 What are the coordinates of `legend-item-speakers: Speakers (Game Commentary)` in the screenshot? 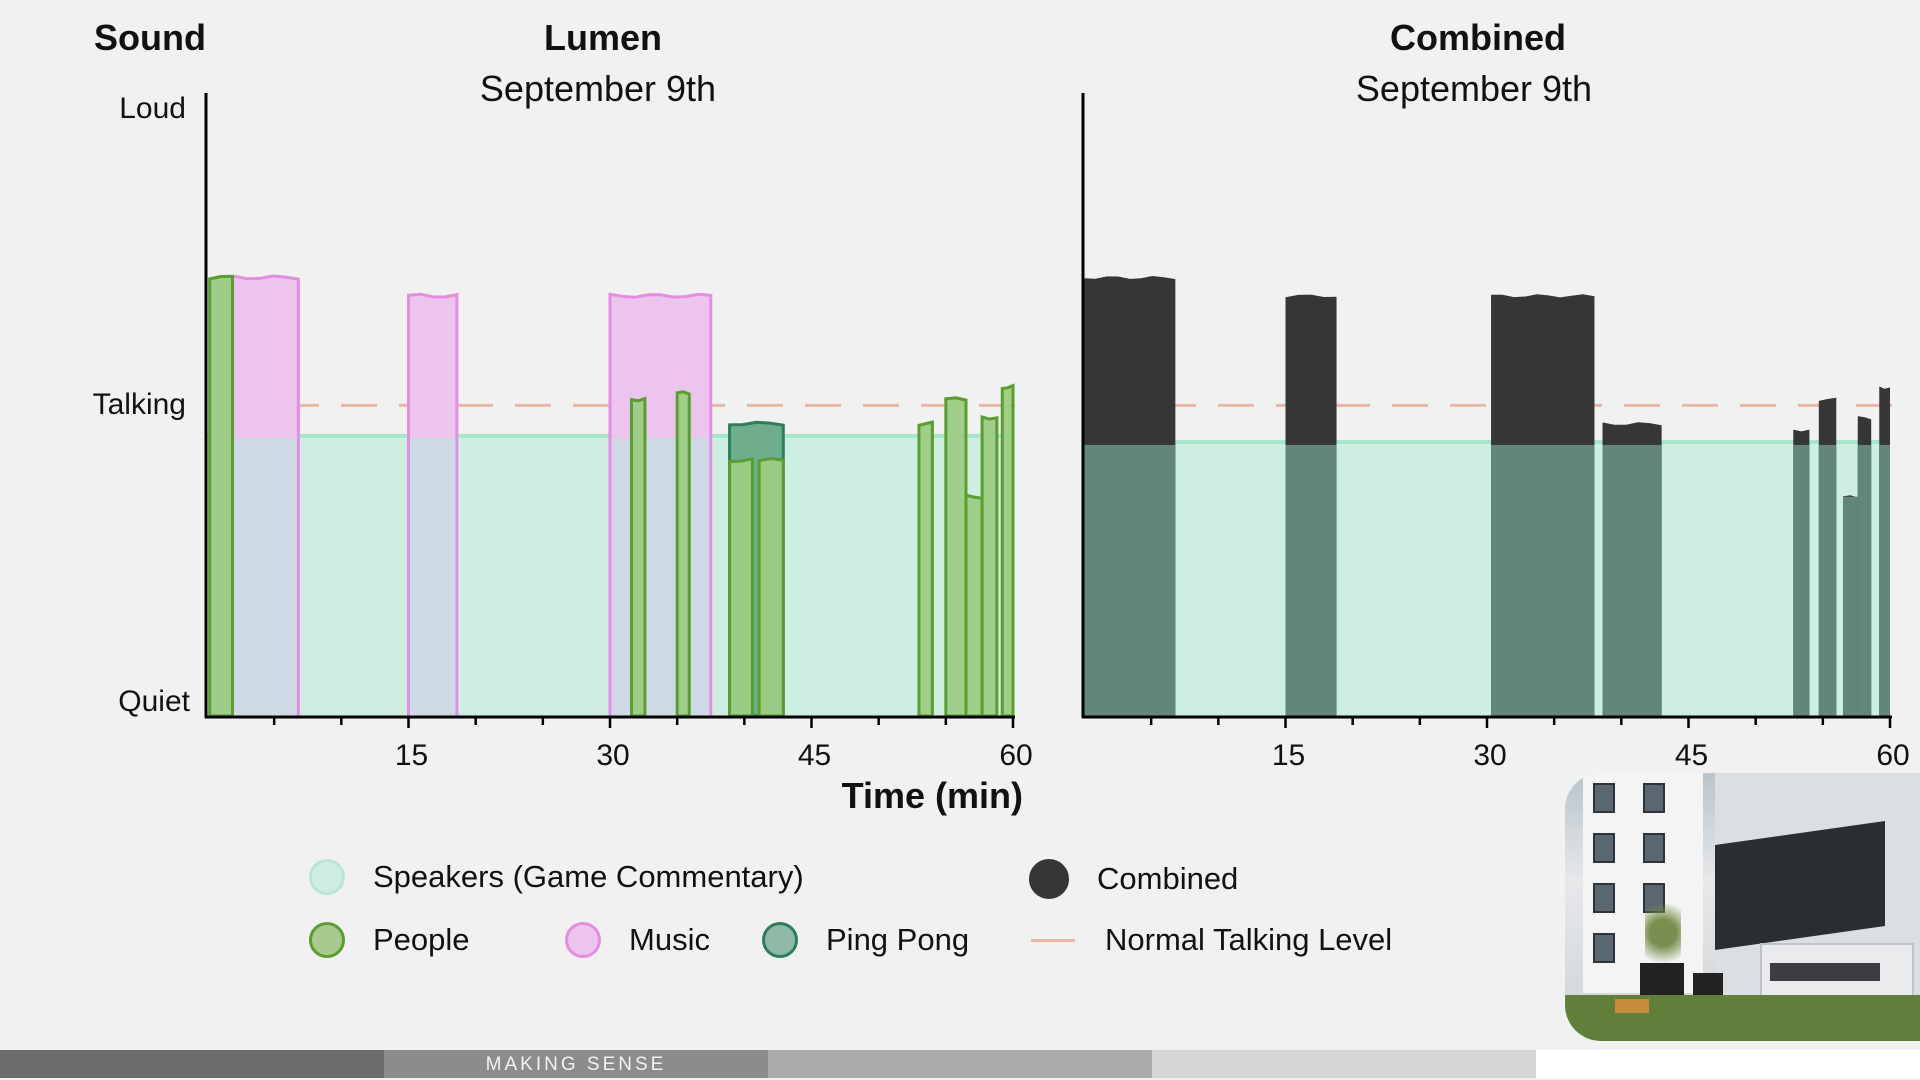 It's located at (556, 877).